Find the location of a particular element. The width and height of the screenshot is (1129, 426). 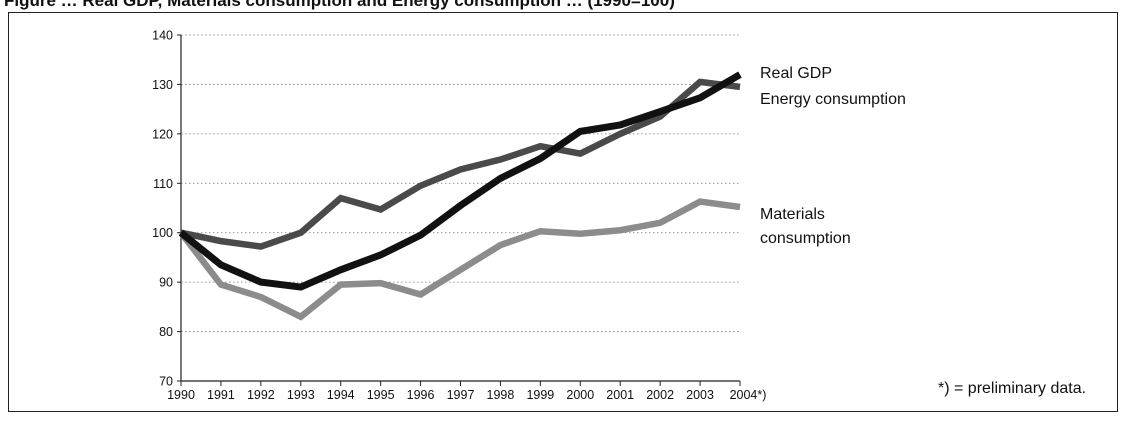

x-tick-label: 1993 is located at coordinates (301, 395).